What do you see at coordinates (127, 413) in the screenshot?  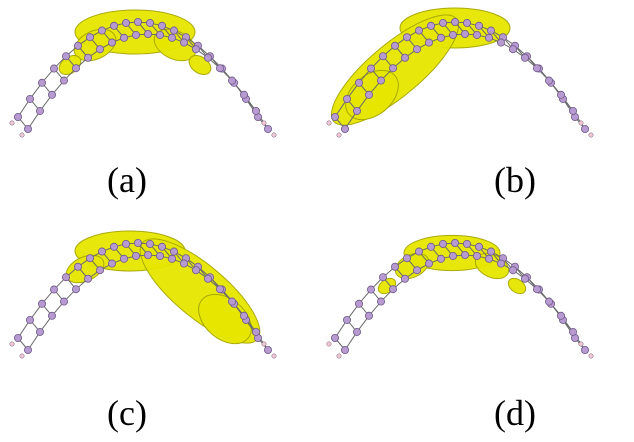 I see `panel-label-c: (c)` at bounding box center [127, 413].